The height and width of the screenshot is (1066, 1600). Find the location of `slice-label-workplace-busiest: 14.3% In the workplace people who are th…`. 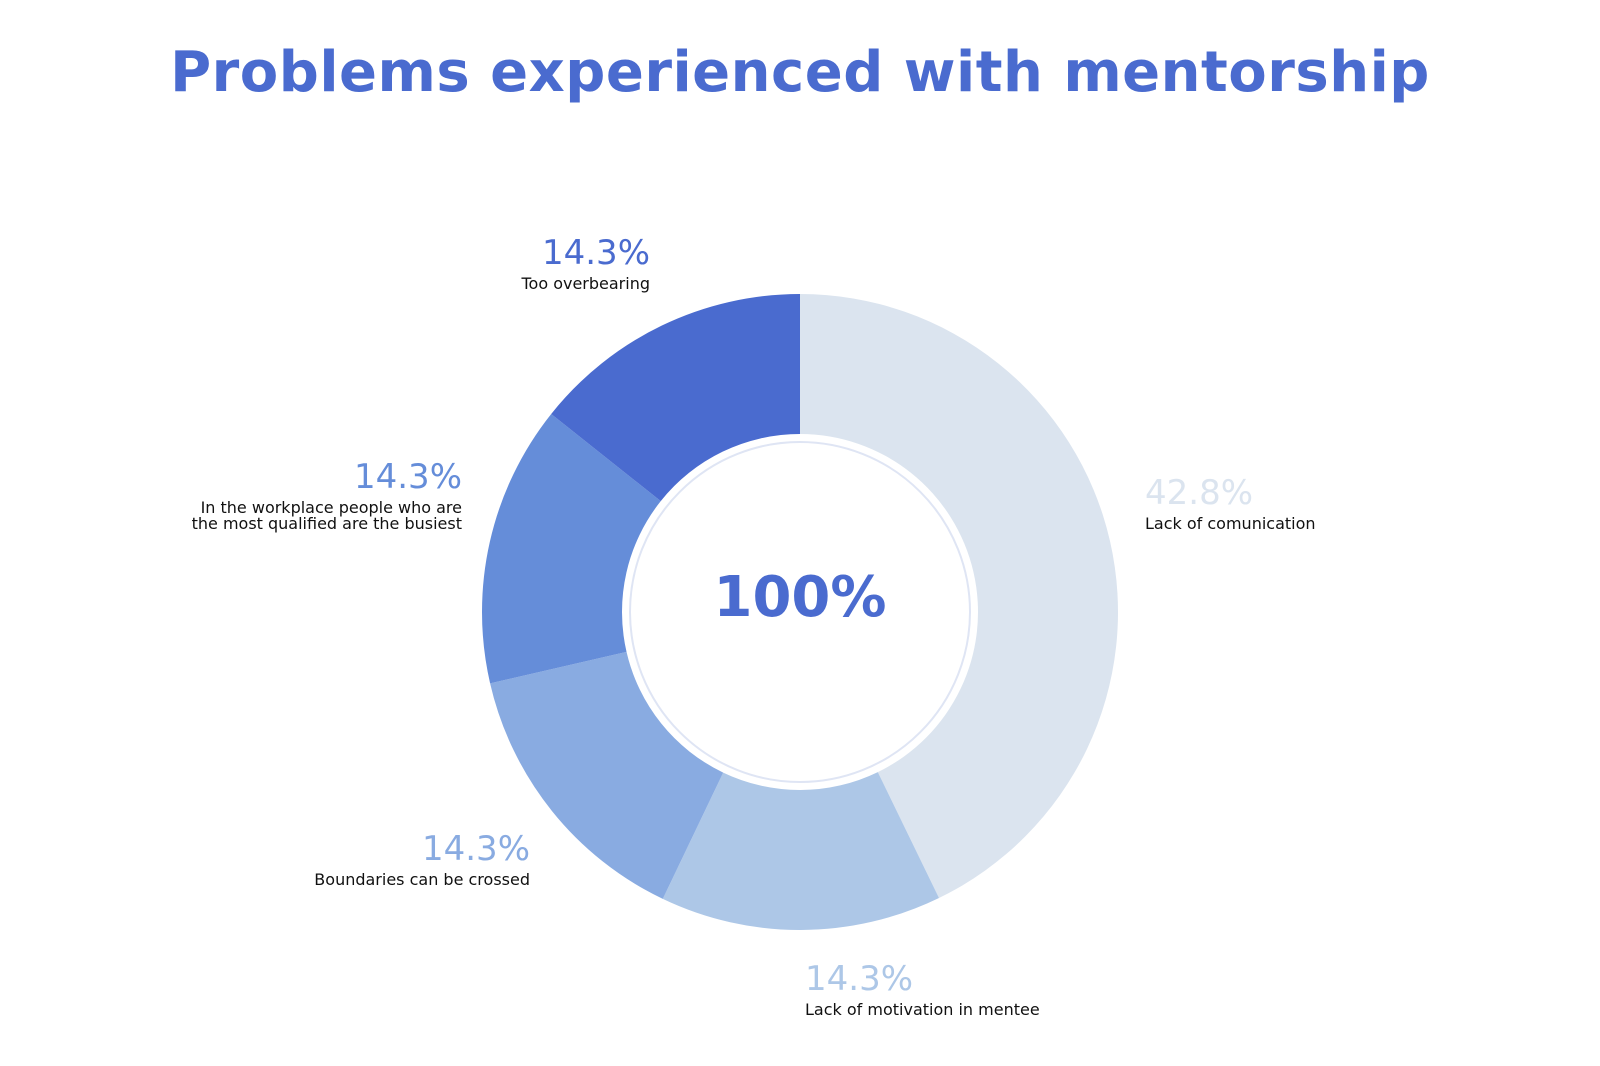

slice-label-workplace-busiest: 14.3% In the workplace people who are th… is located at coordinates (321, 495).